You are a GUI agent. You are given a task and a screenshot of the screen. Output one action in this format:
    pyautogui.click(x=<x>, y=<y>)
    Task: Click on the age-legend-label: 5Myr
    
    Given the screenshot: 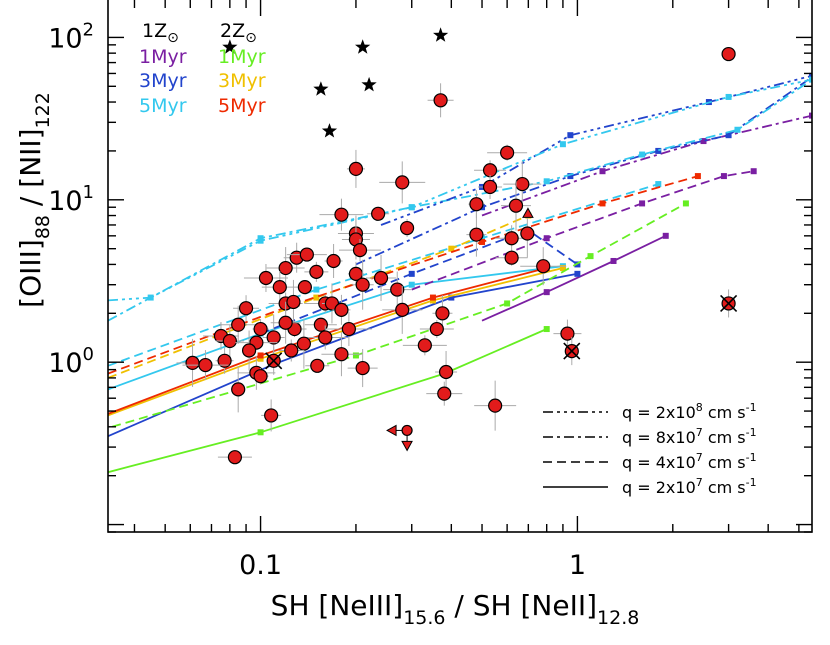 What is the action you would take?
    pyautogui.click(x=163, y=106)
    